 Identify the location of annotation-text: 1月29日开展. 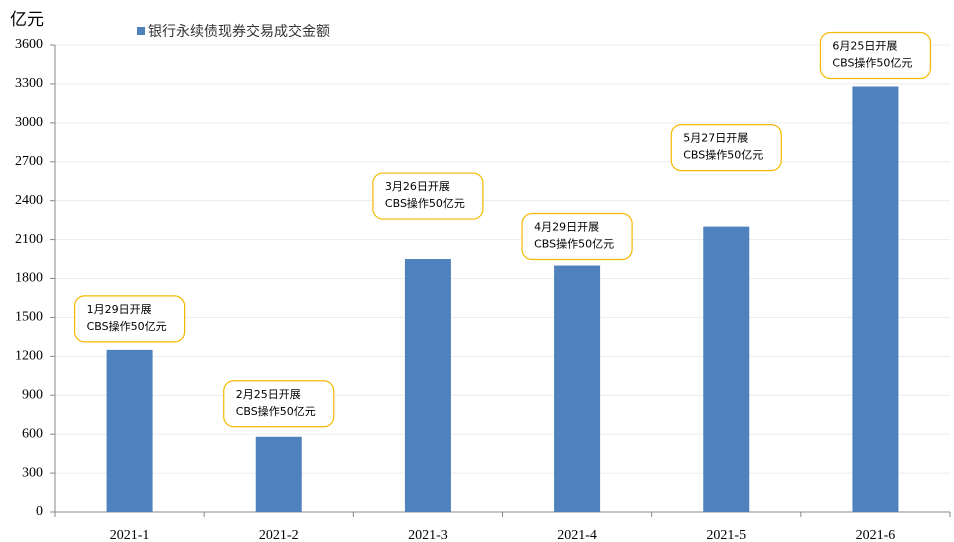
(119, 309).